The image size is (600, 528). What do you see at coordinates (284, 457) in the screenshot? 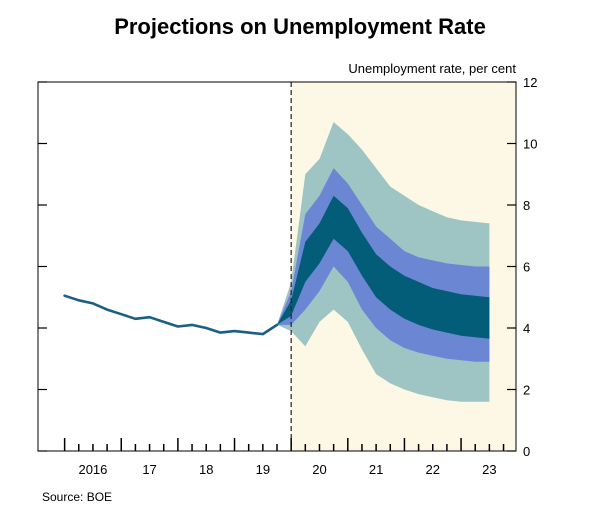
I see `x-axis: 2016 17 18 19 20 21 22 23` at bounding box center [284, 457].